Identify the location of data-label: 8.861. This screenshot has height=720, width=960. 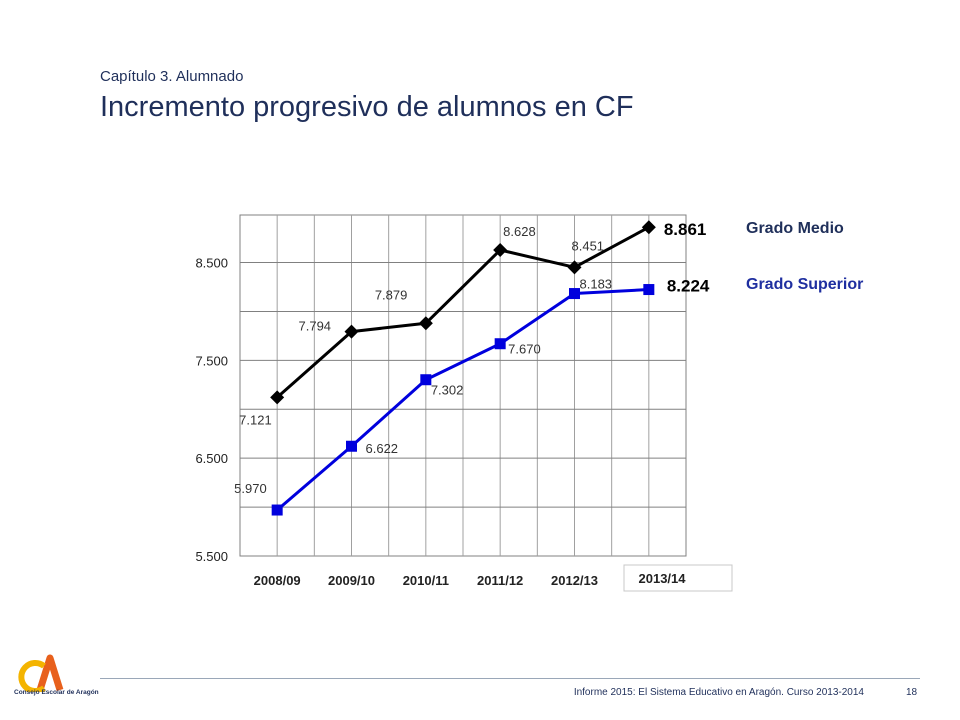
(685, 229).